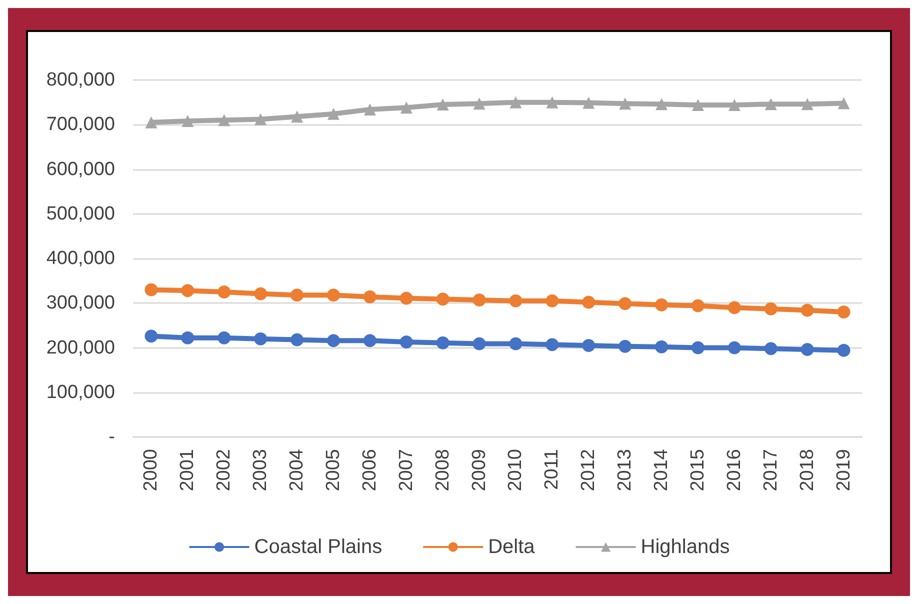 The height and width of the screenshot is (604, 918). Describe the element at coordinates (807, 470) in the screenshot. I see `x-tick-label: 2018` at that location.